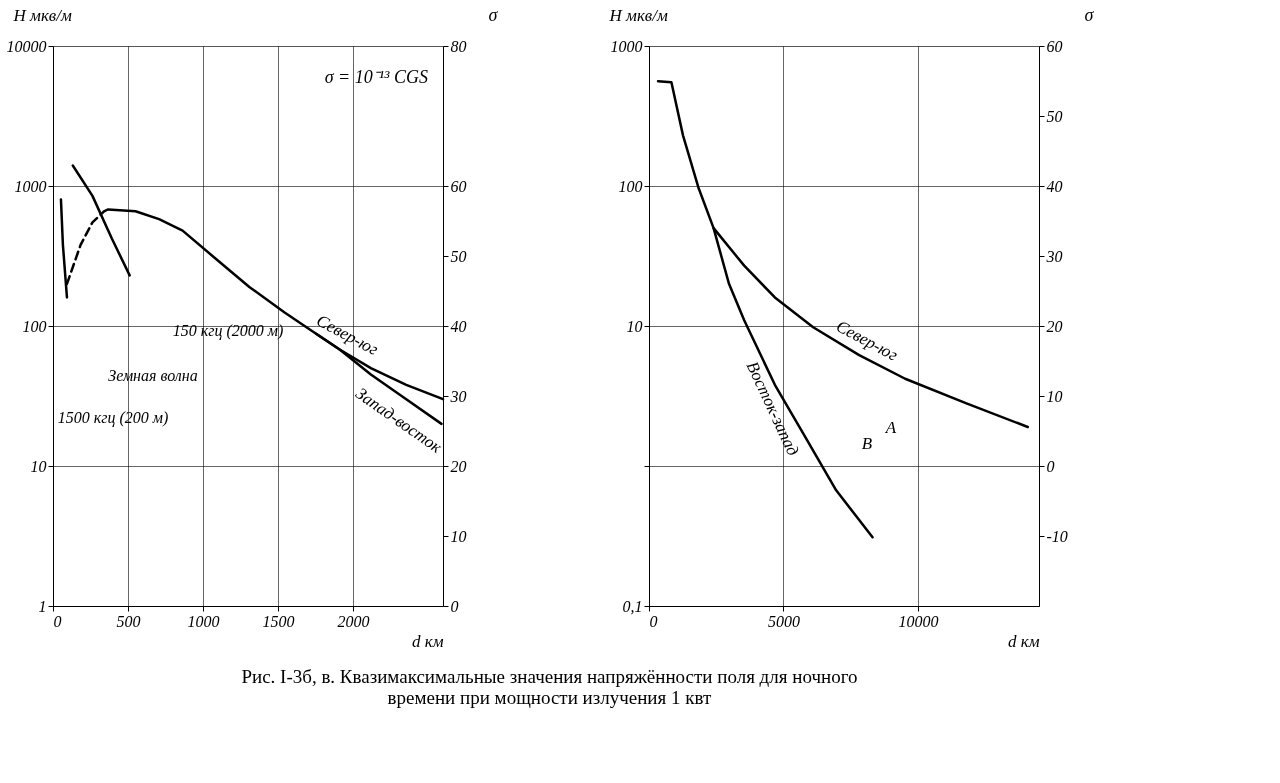 The height and width of the screenshot is (783, 1280). I want to click on annotation: В, so click(867, 443).